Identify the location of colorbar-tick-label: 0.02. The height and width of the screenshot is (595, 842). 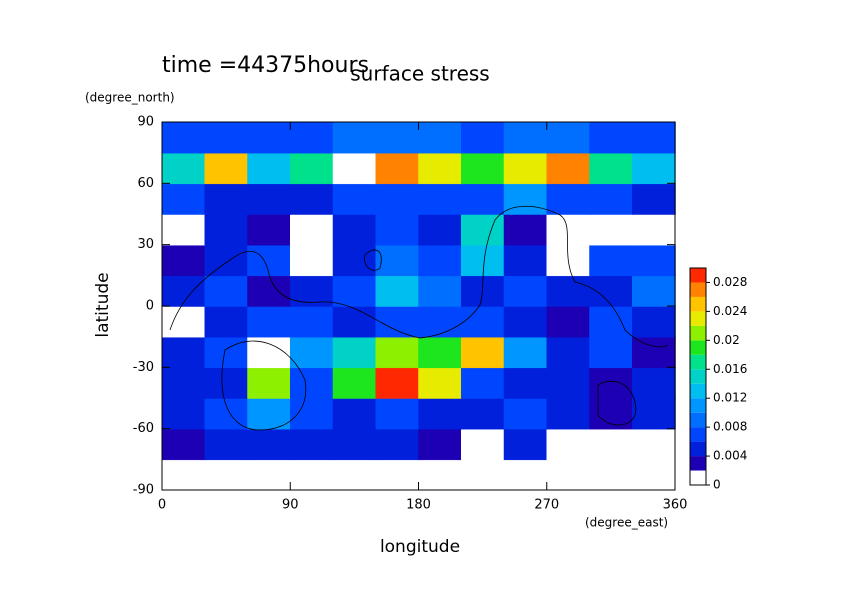
(726, 340).